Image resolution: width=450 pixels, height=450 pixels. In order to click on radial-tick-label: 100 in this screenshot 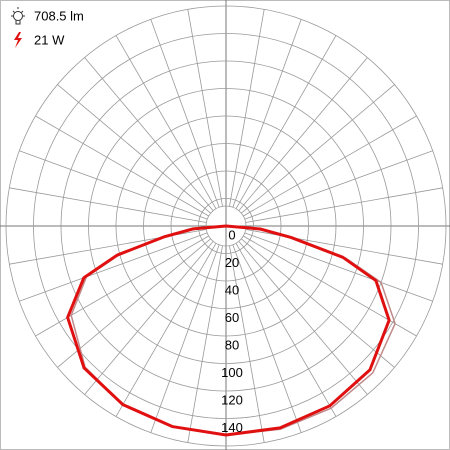, I will do `click(232, 372)`.